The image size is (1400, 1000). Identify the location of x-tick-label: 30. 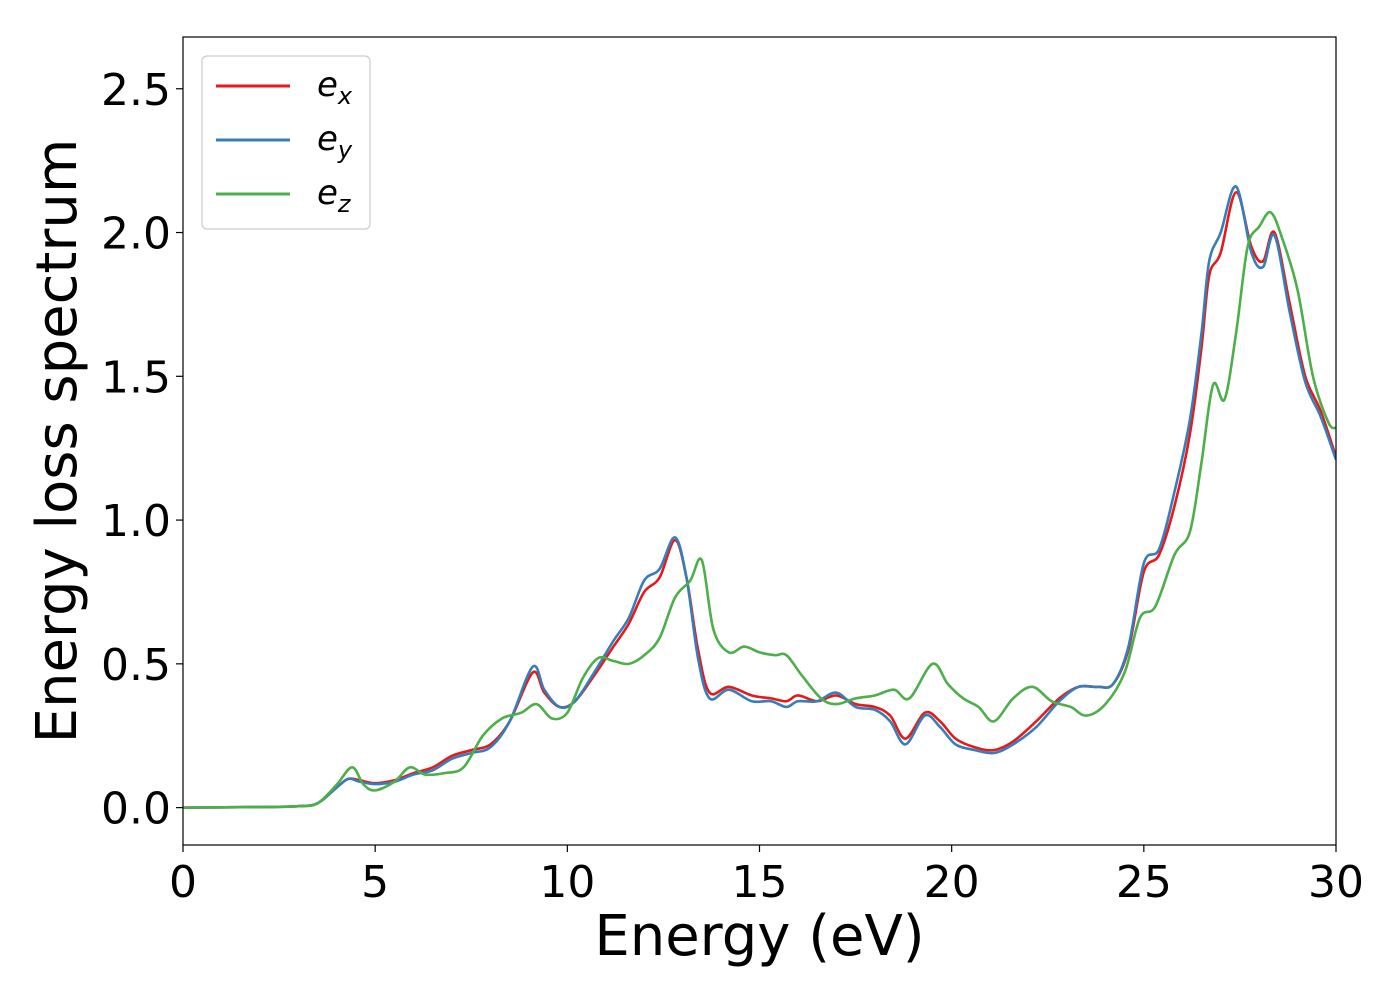
(1336, 882).